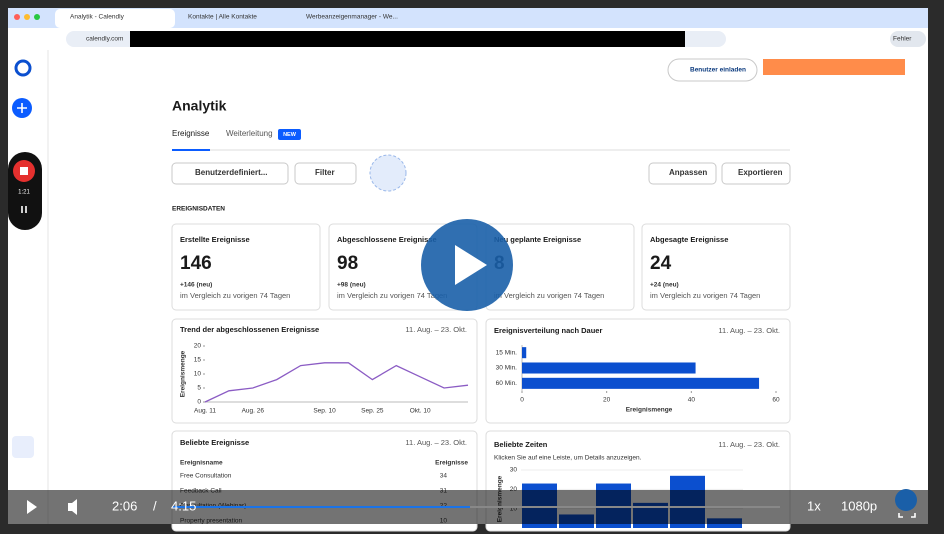 The width and height of the screenshot is (944, 534). I want to click on date-filter, so click(230, 173).